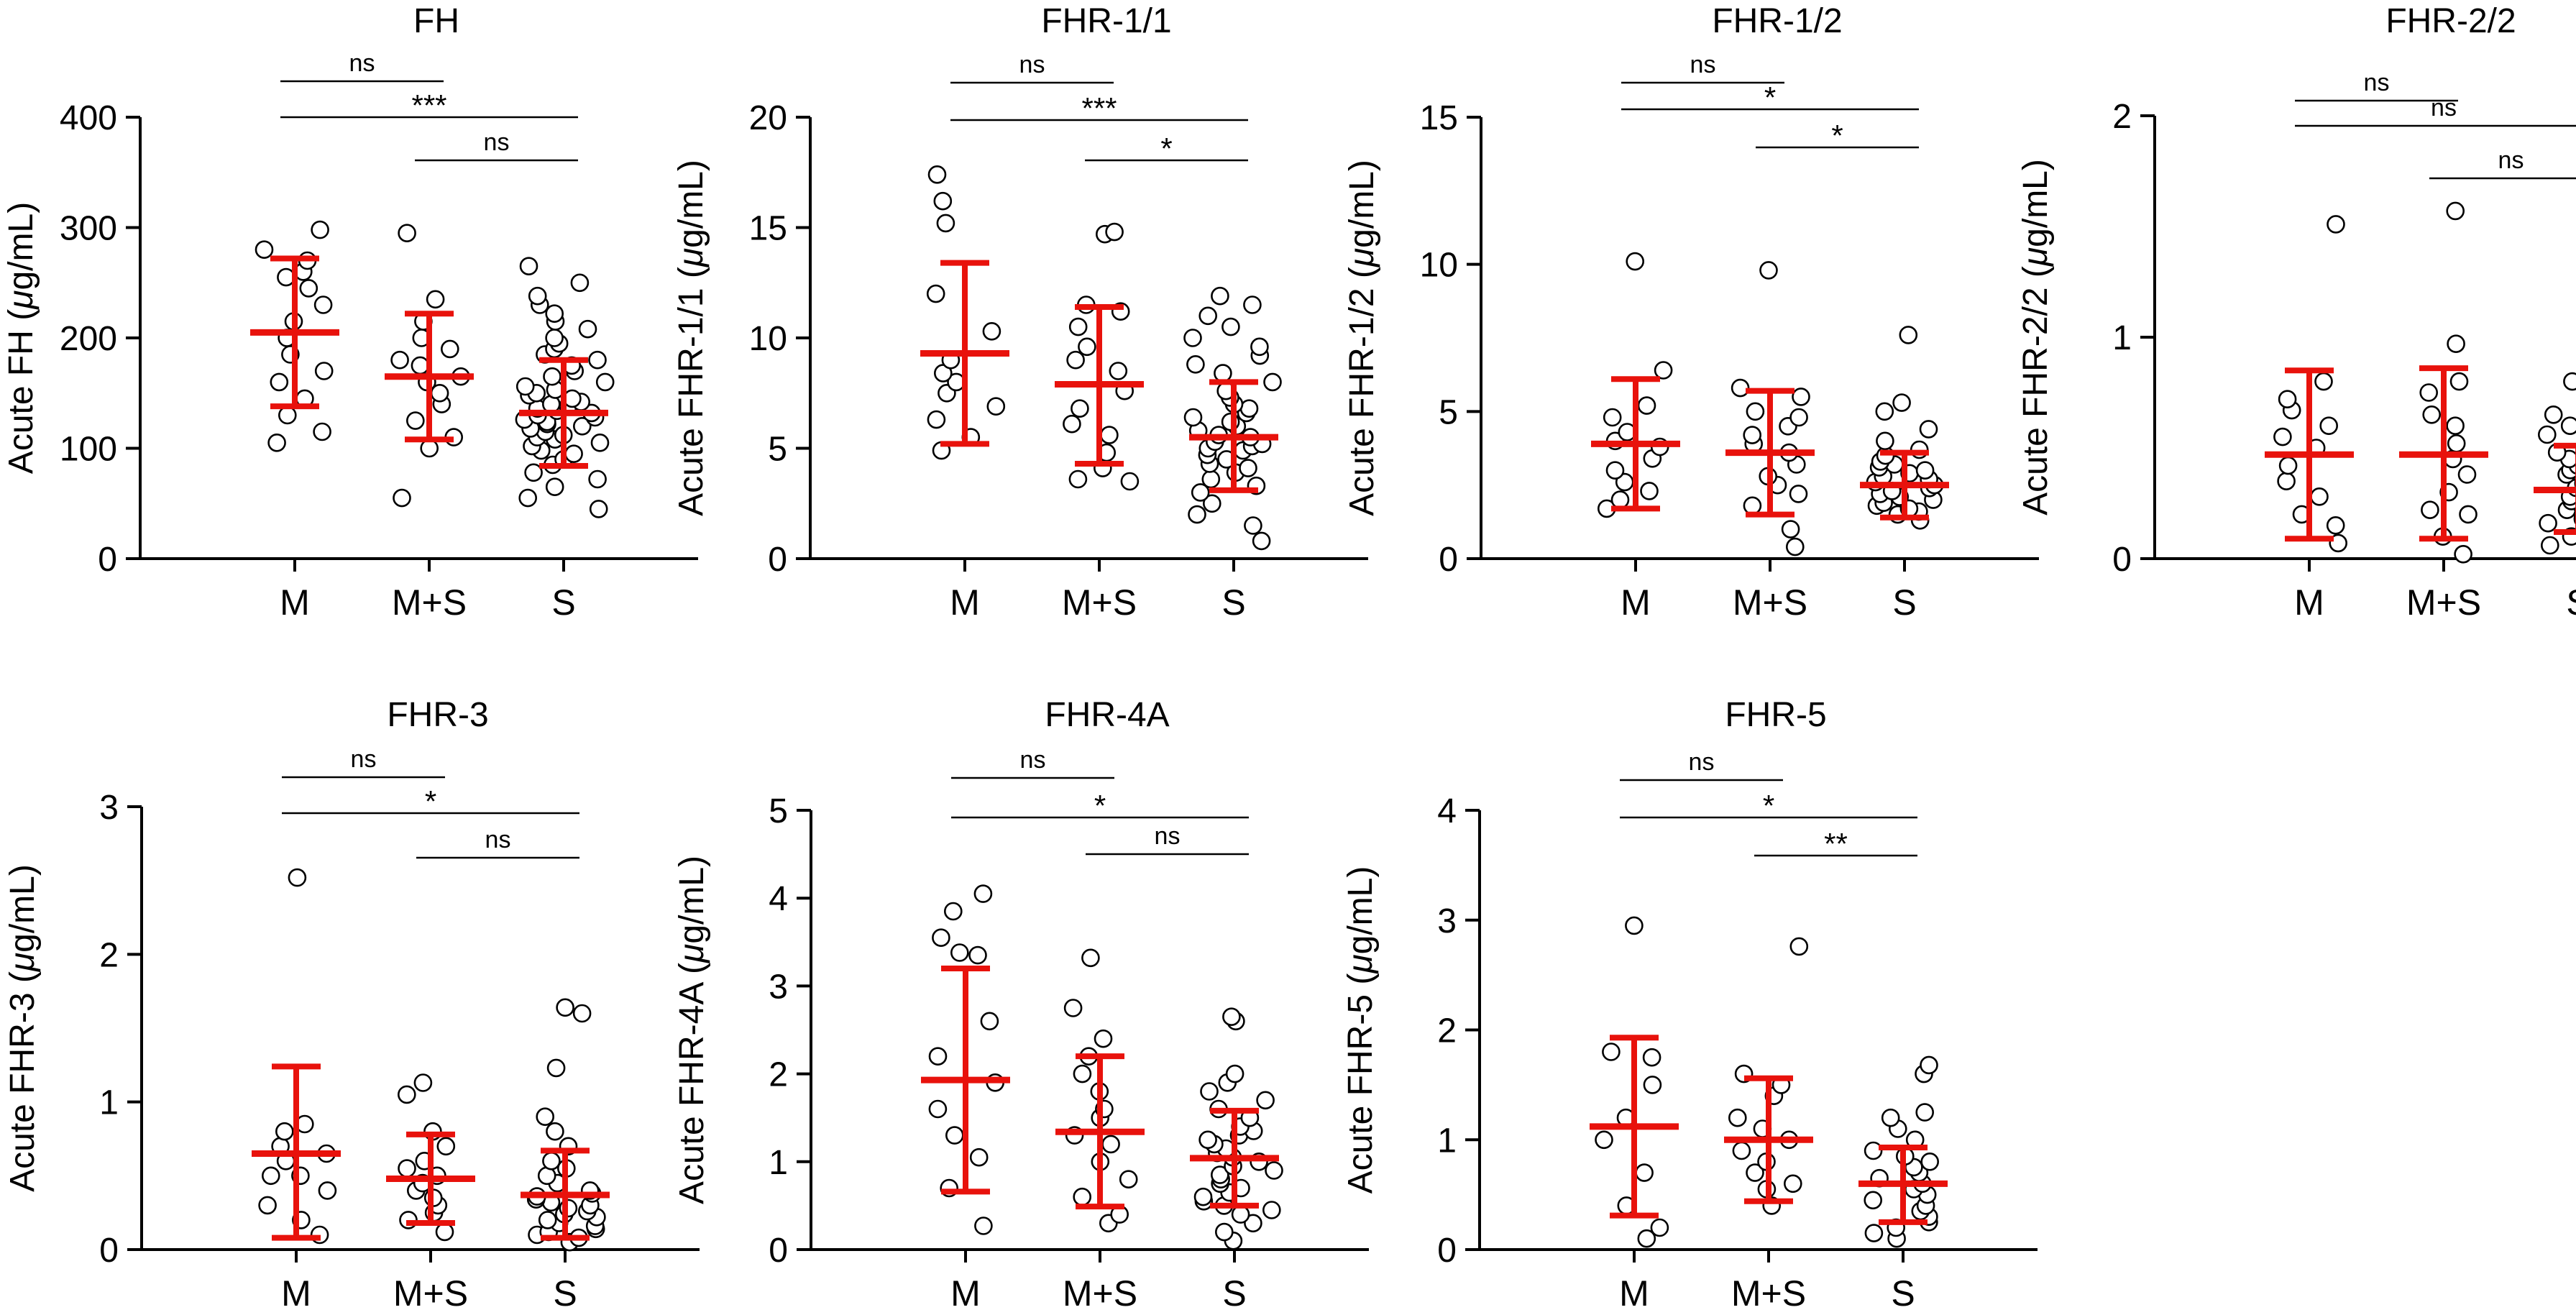 The width and height of the screenshot is (2576, 1315). What do you see at coordinates (21, 338) in the screenshot?
I see `y-axis-label: Acute FH (μg/mL)` at bounding box center [21, 338].